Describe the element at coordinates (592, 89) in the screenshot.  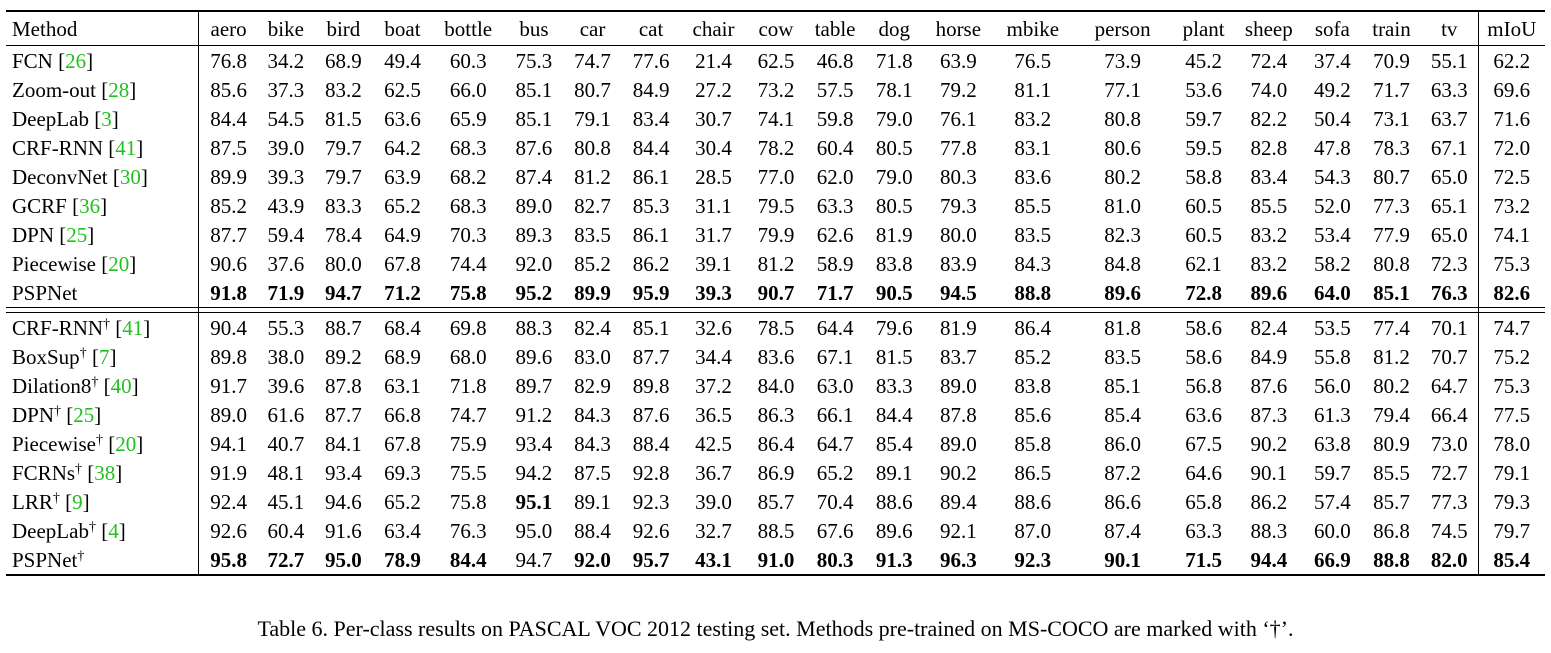
I see `score-cell: 80.7` at that location.